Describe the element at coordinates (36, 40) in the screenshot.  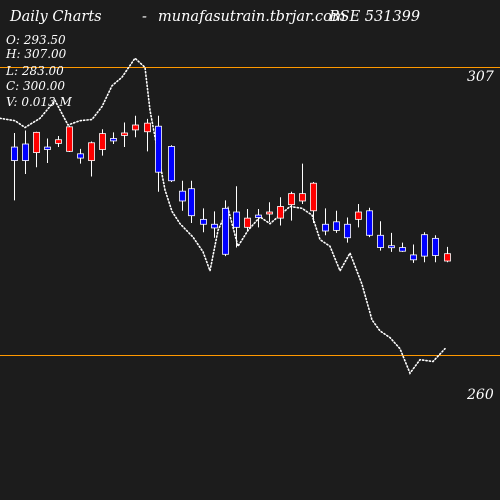
I see `open-value: O: 293.50` at that location.